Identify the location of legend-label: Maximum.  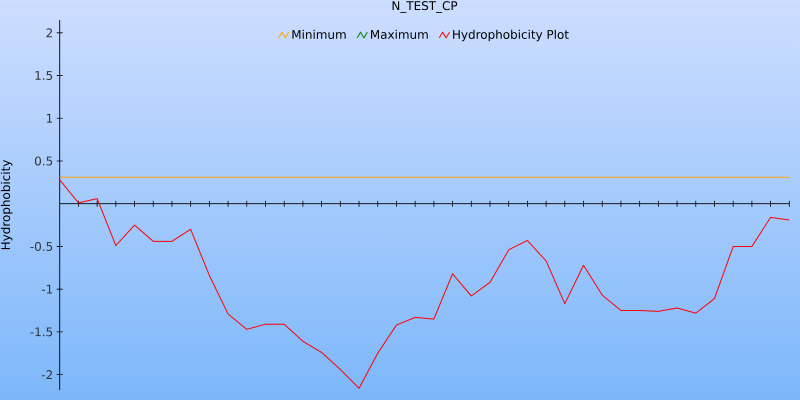
(399, 34).